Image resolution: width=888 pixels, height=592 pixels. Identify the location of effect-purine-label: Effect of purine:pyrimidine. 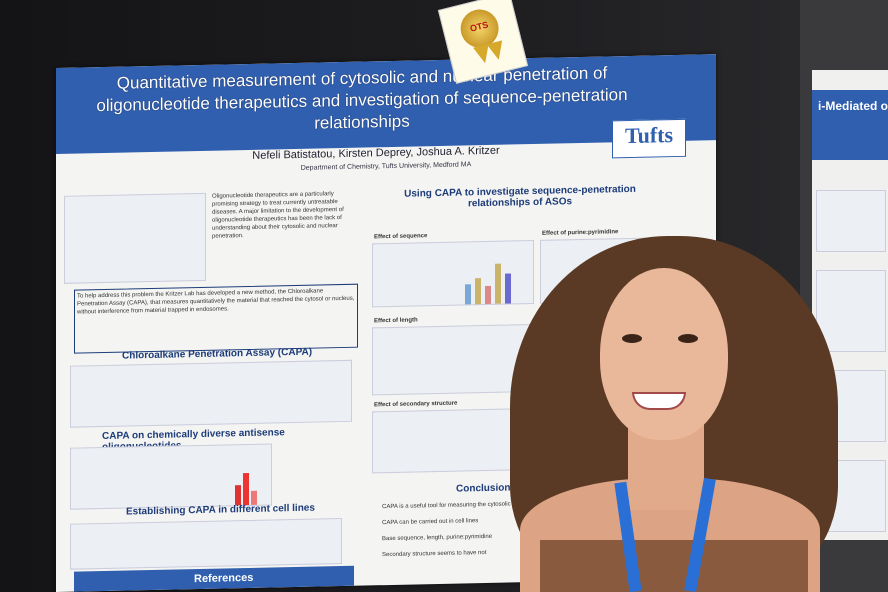
(580, 233).